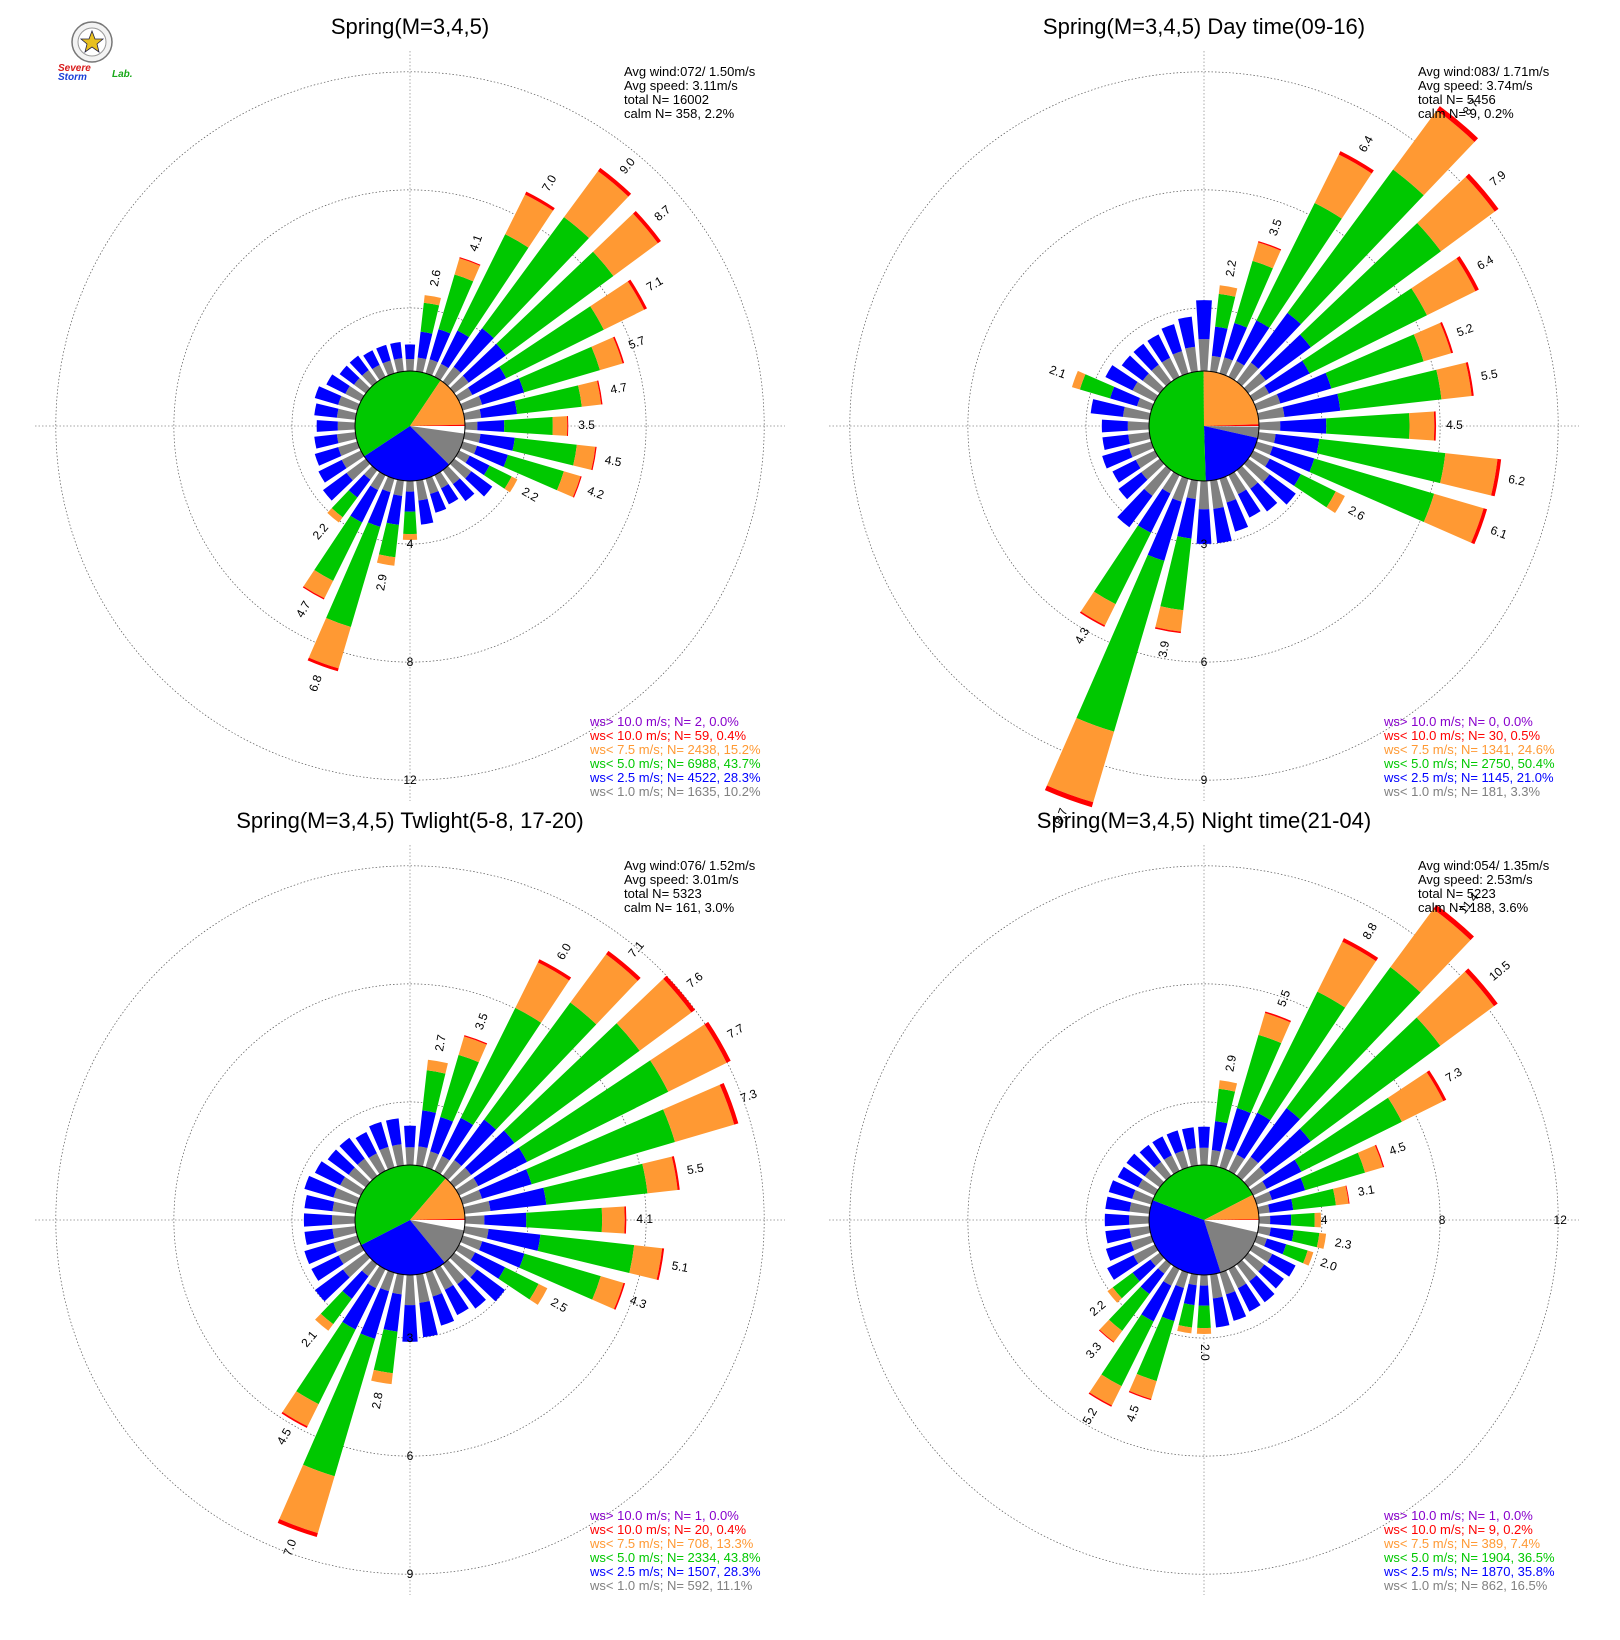  I want to click on stat-line: Avg speed: 2.53m/s, so click(1475, 879).